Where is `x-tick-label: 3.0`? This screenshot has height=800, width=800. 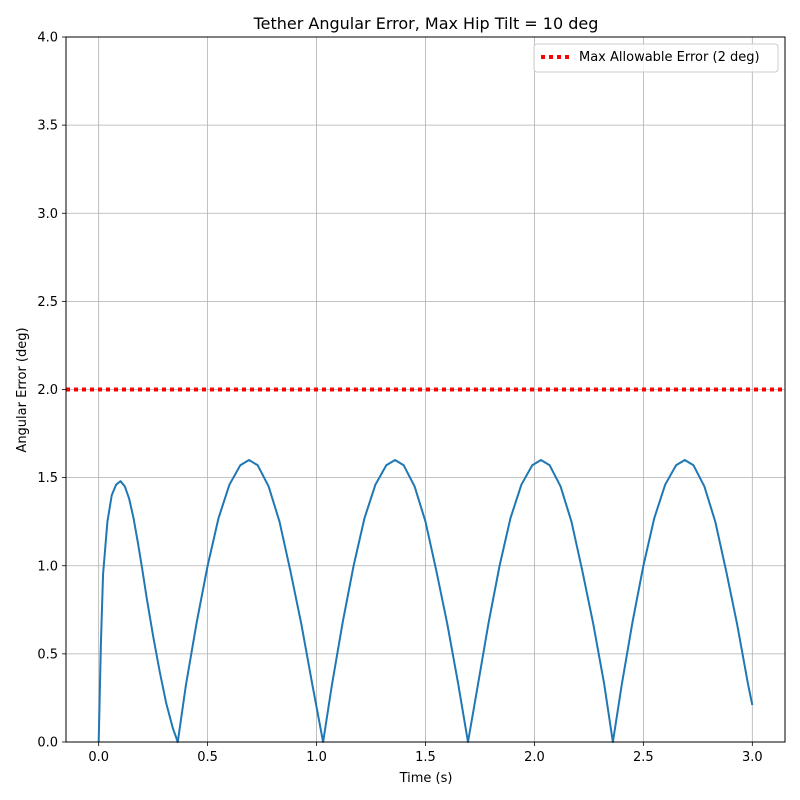
x-tick-label: 3.0 is located at coordinates (752, 757).